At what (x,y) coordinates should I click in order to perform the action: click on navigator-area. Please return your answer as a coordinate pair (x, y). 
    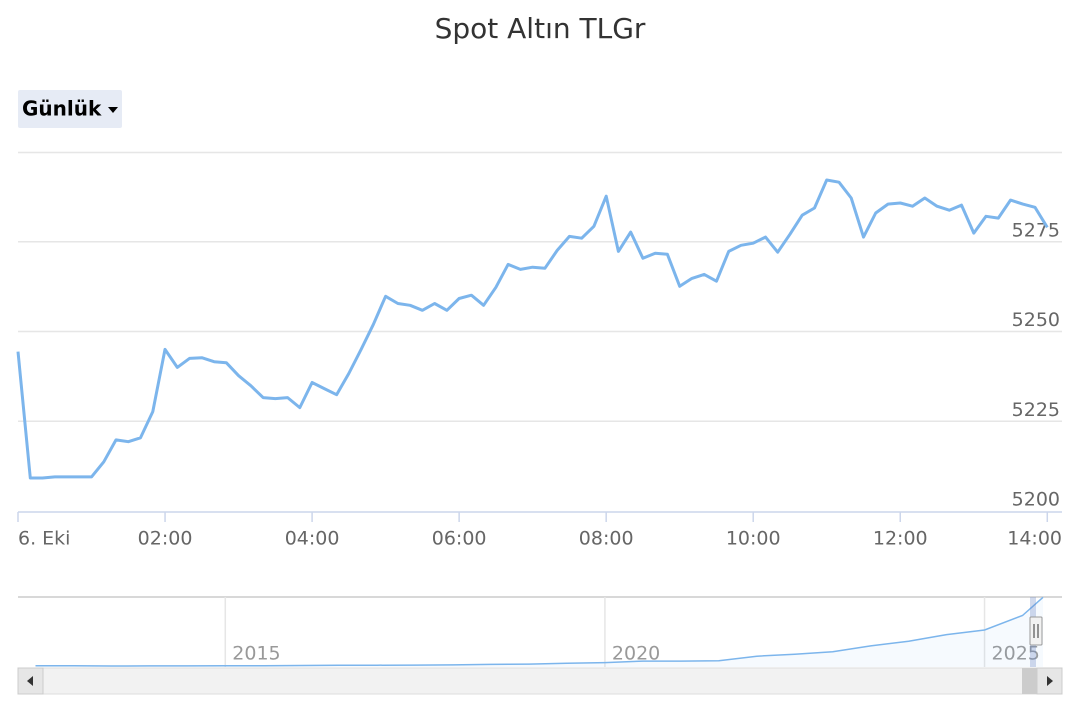
    Looking at the image, I should click on (539, 632).